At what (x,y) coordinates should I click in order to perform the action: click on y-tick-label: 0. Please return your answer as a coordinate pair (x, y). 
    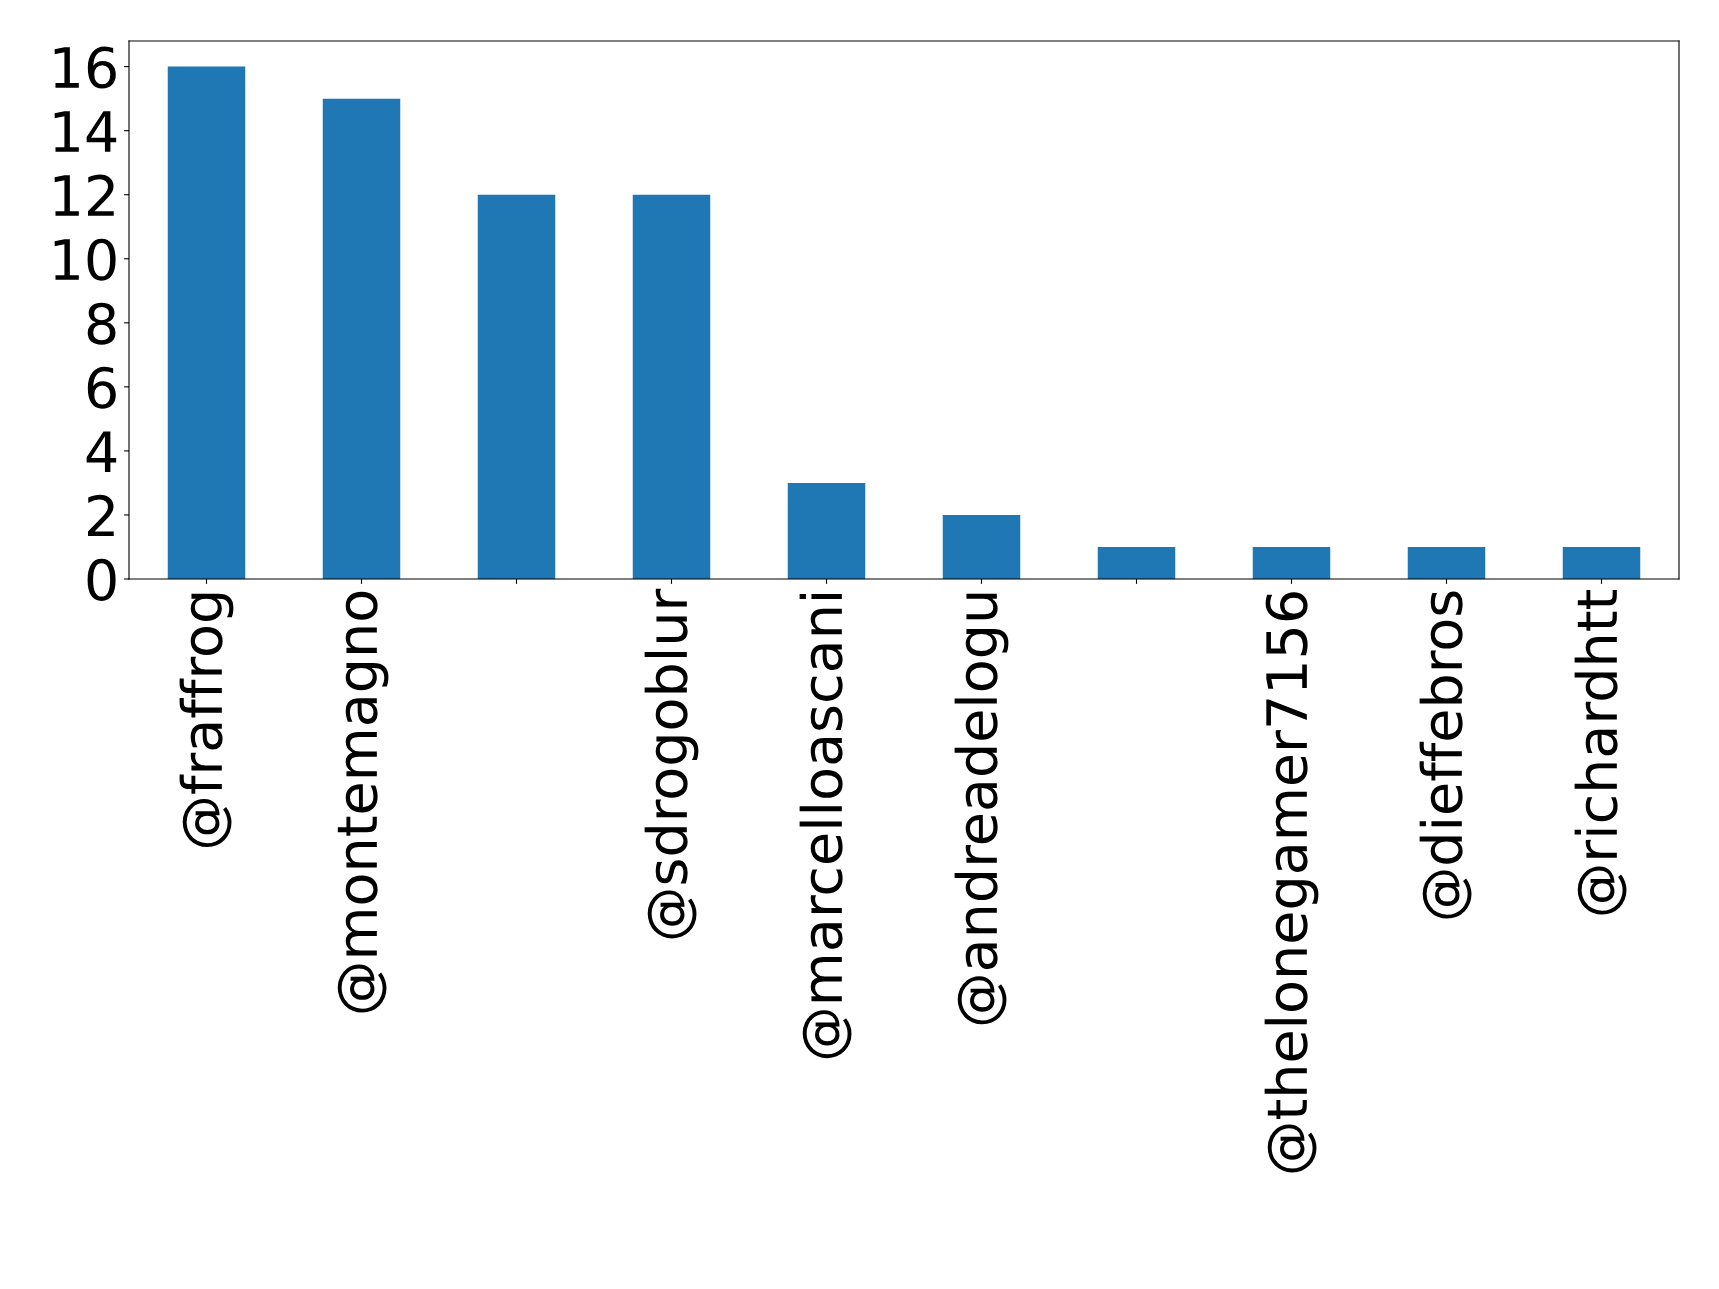
    Looking at the image, I should click on (101, 579).